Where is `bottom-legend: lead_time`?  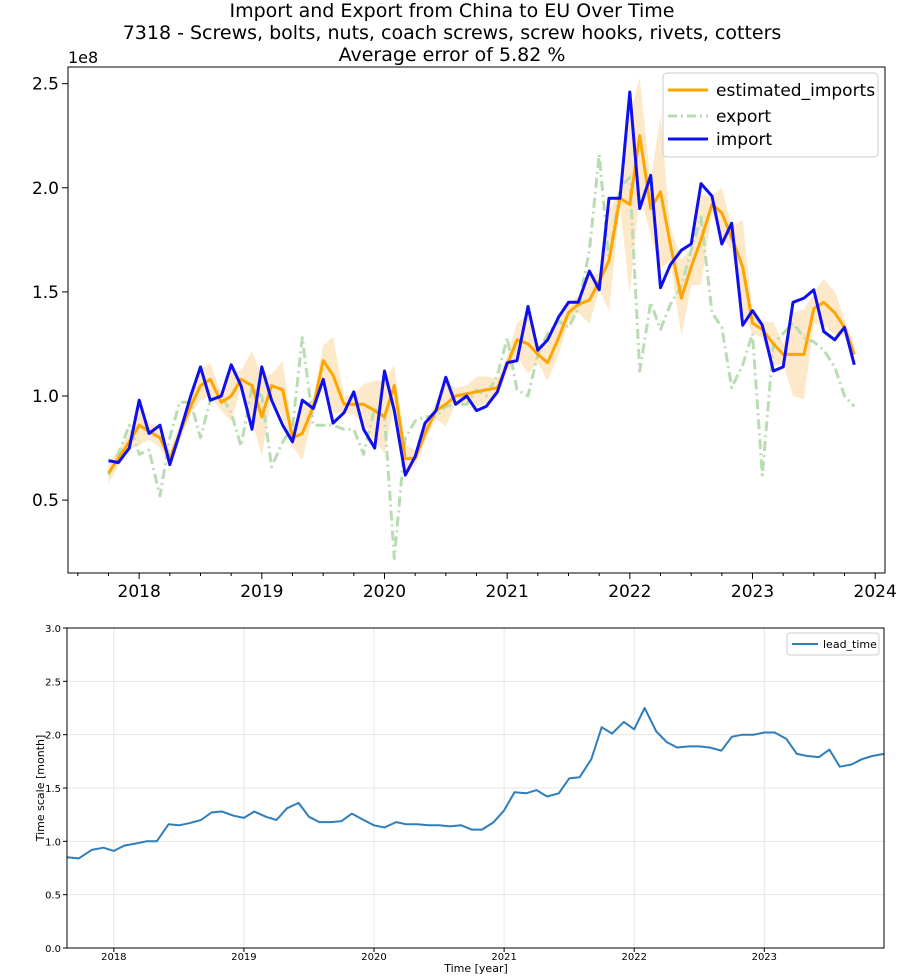 bottom-legend: lead_time is located at coordinates (833, 644).